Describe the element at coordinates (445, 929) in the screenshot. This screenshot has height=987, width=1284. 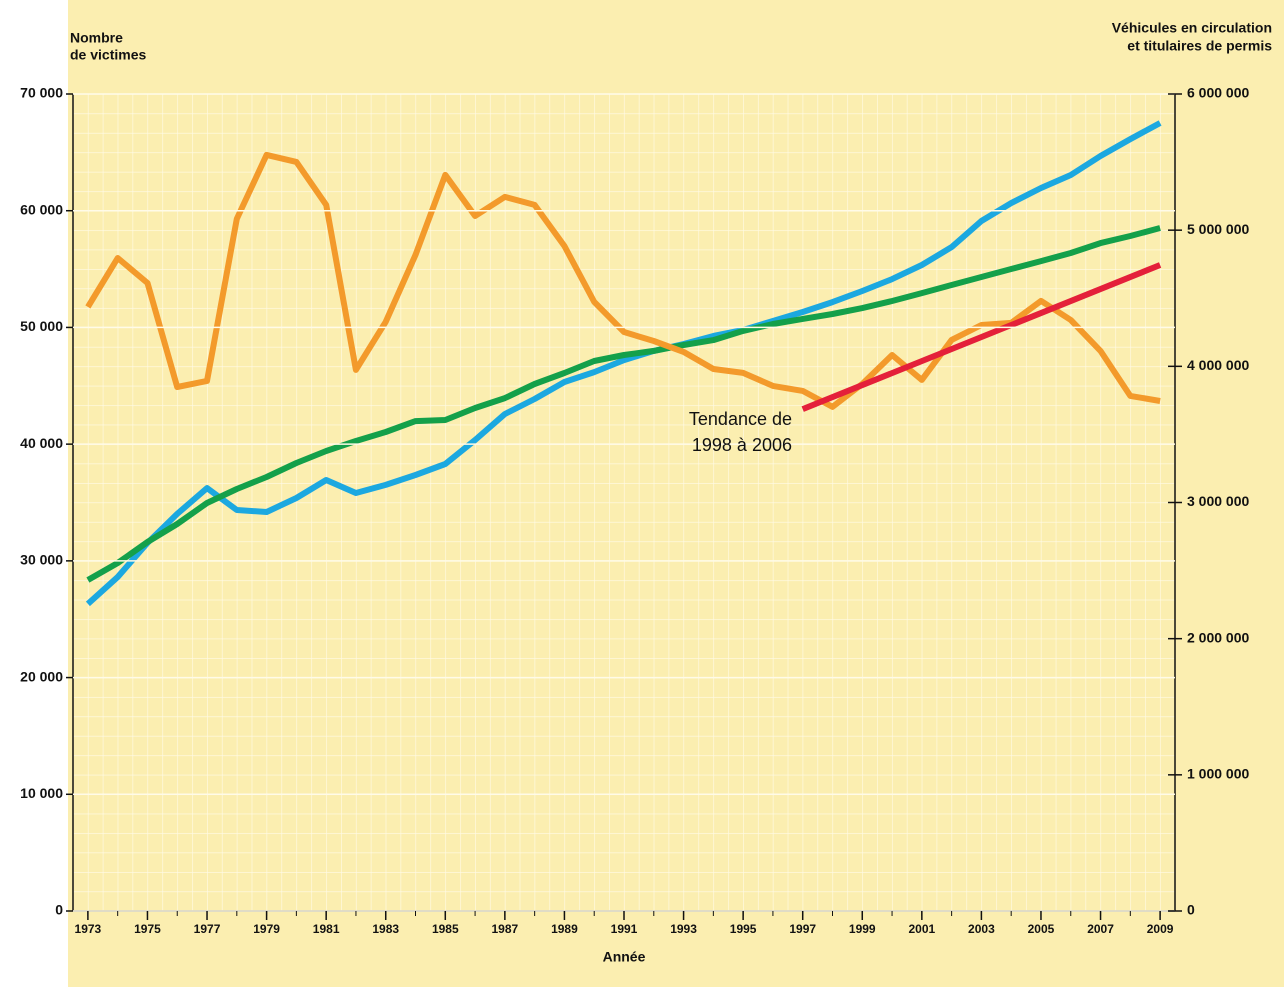
I see `x-tick-label: 1985` at that location.